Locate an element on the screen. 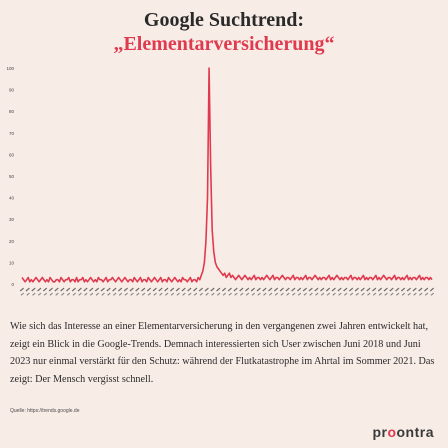  x-axis-ticks is located at coordinates (227, 291).